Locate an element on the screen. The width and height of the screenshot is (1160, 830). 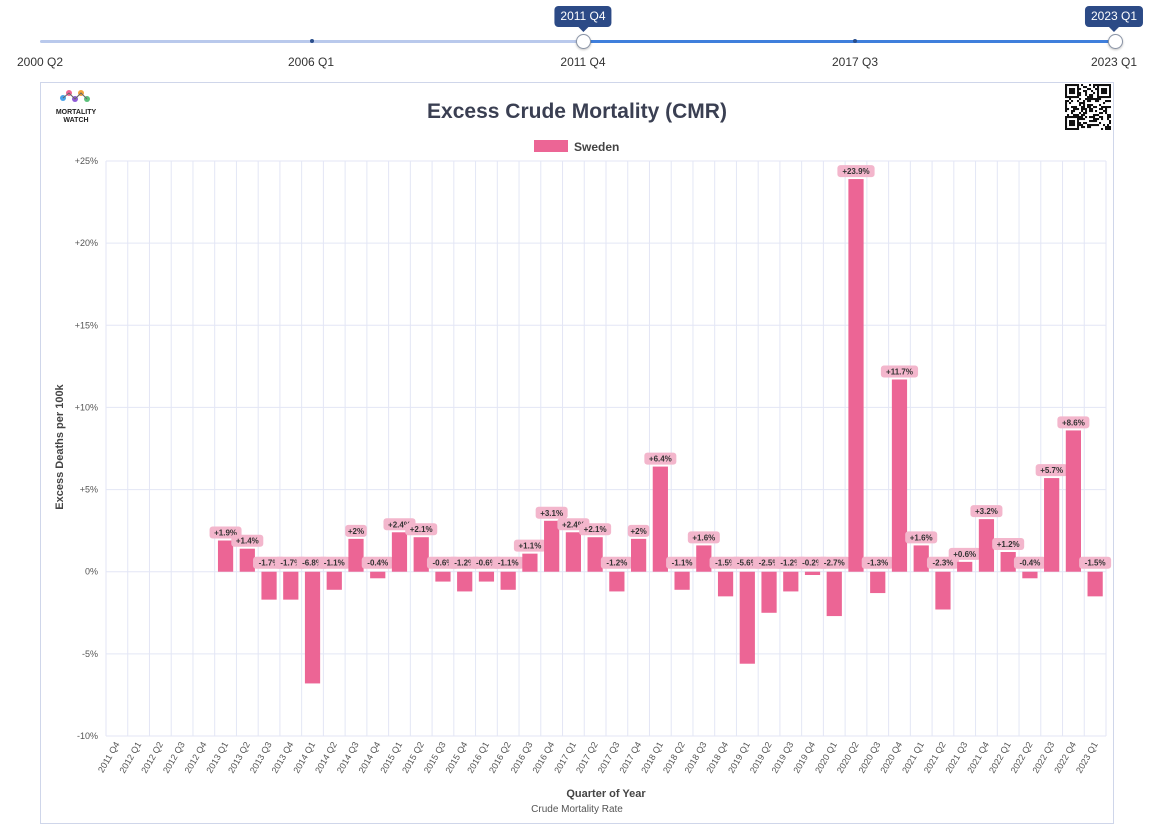
data-label: +6.4% is located at coordinates (660, 459).